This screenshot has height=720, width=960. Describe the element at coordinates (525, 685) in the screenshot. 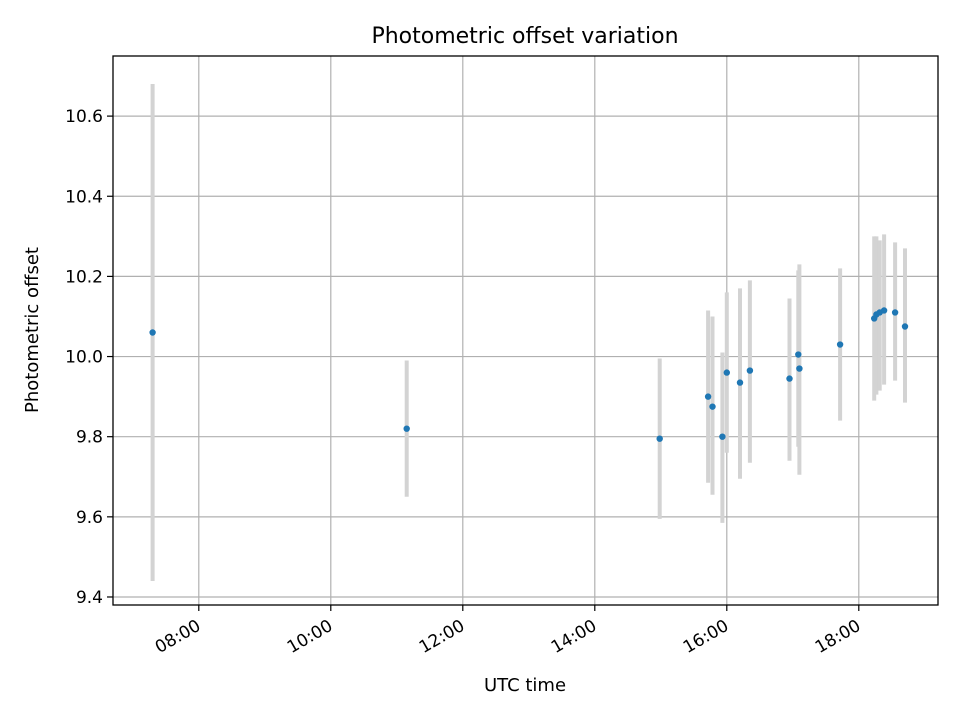

I see `x-axis-label: UTC time` at that location.